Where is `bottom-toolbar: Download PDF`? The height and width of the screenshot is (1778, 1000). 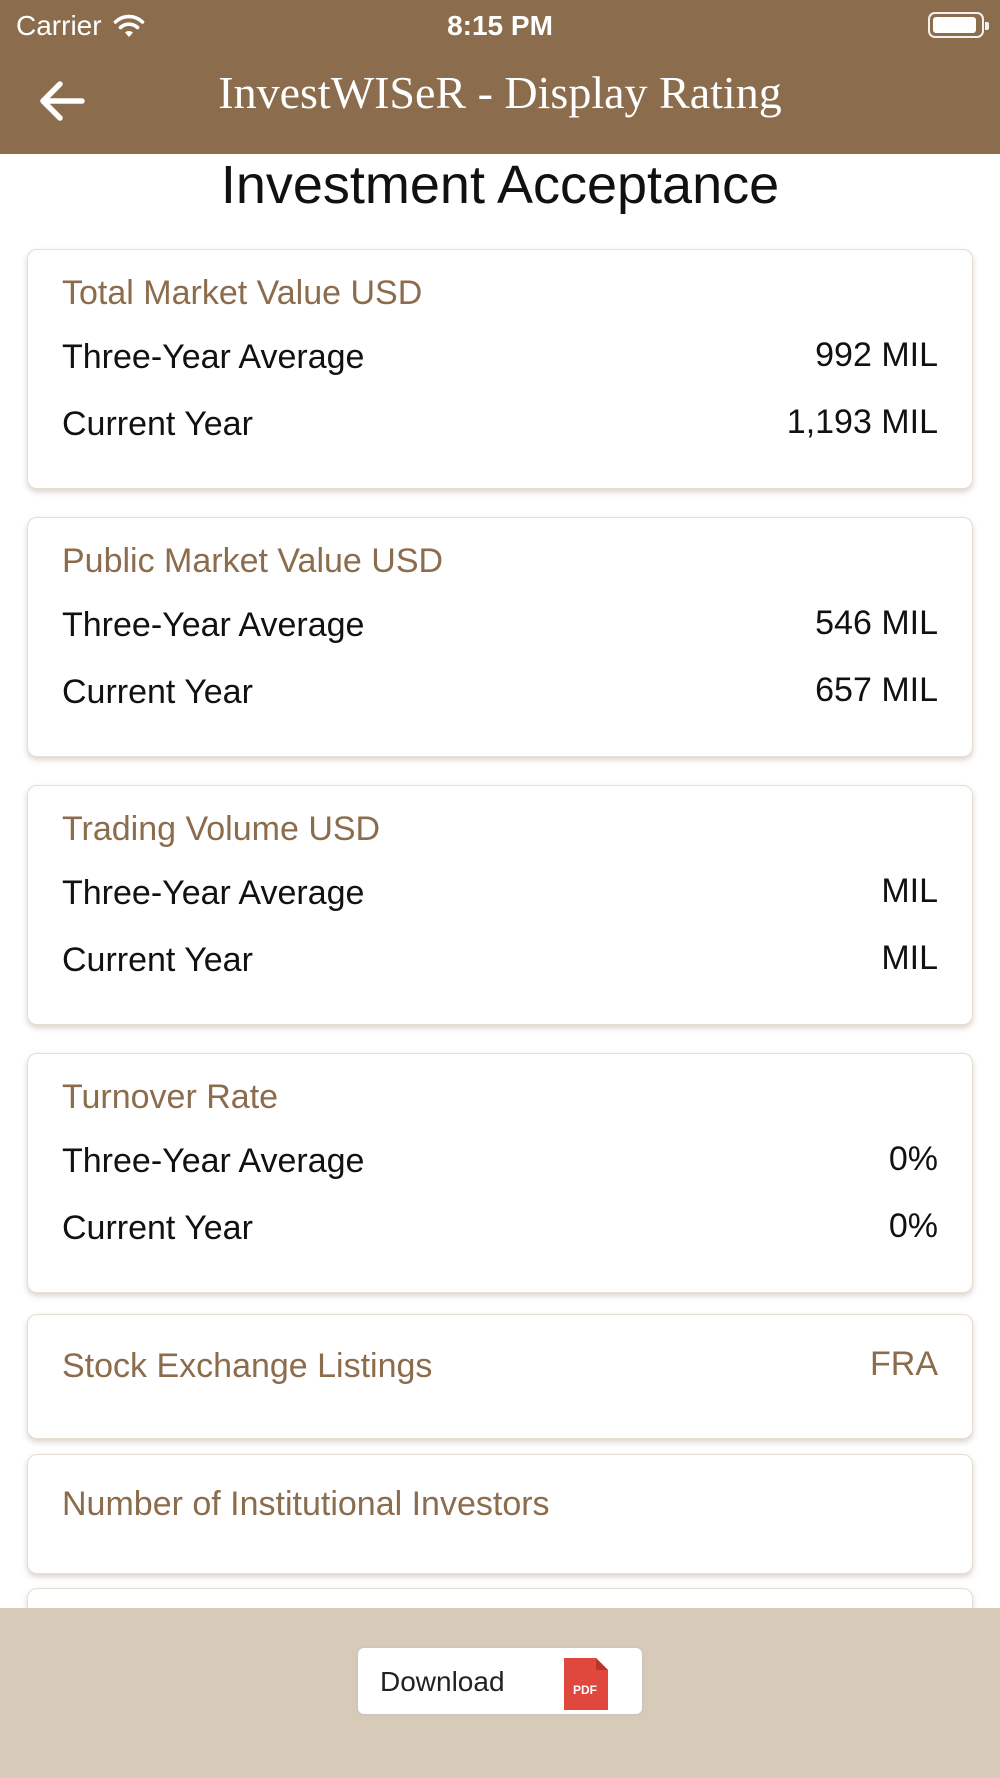
bottom-toolbar: Download PDF is located at coordinates (500, 1693).